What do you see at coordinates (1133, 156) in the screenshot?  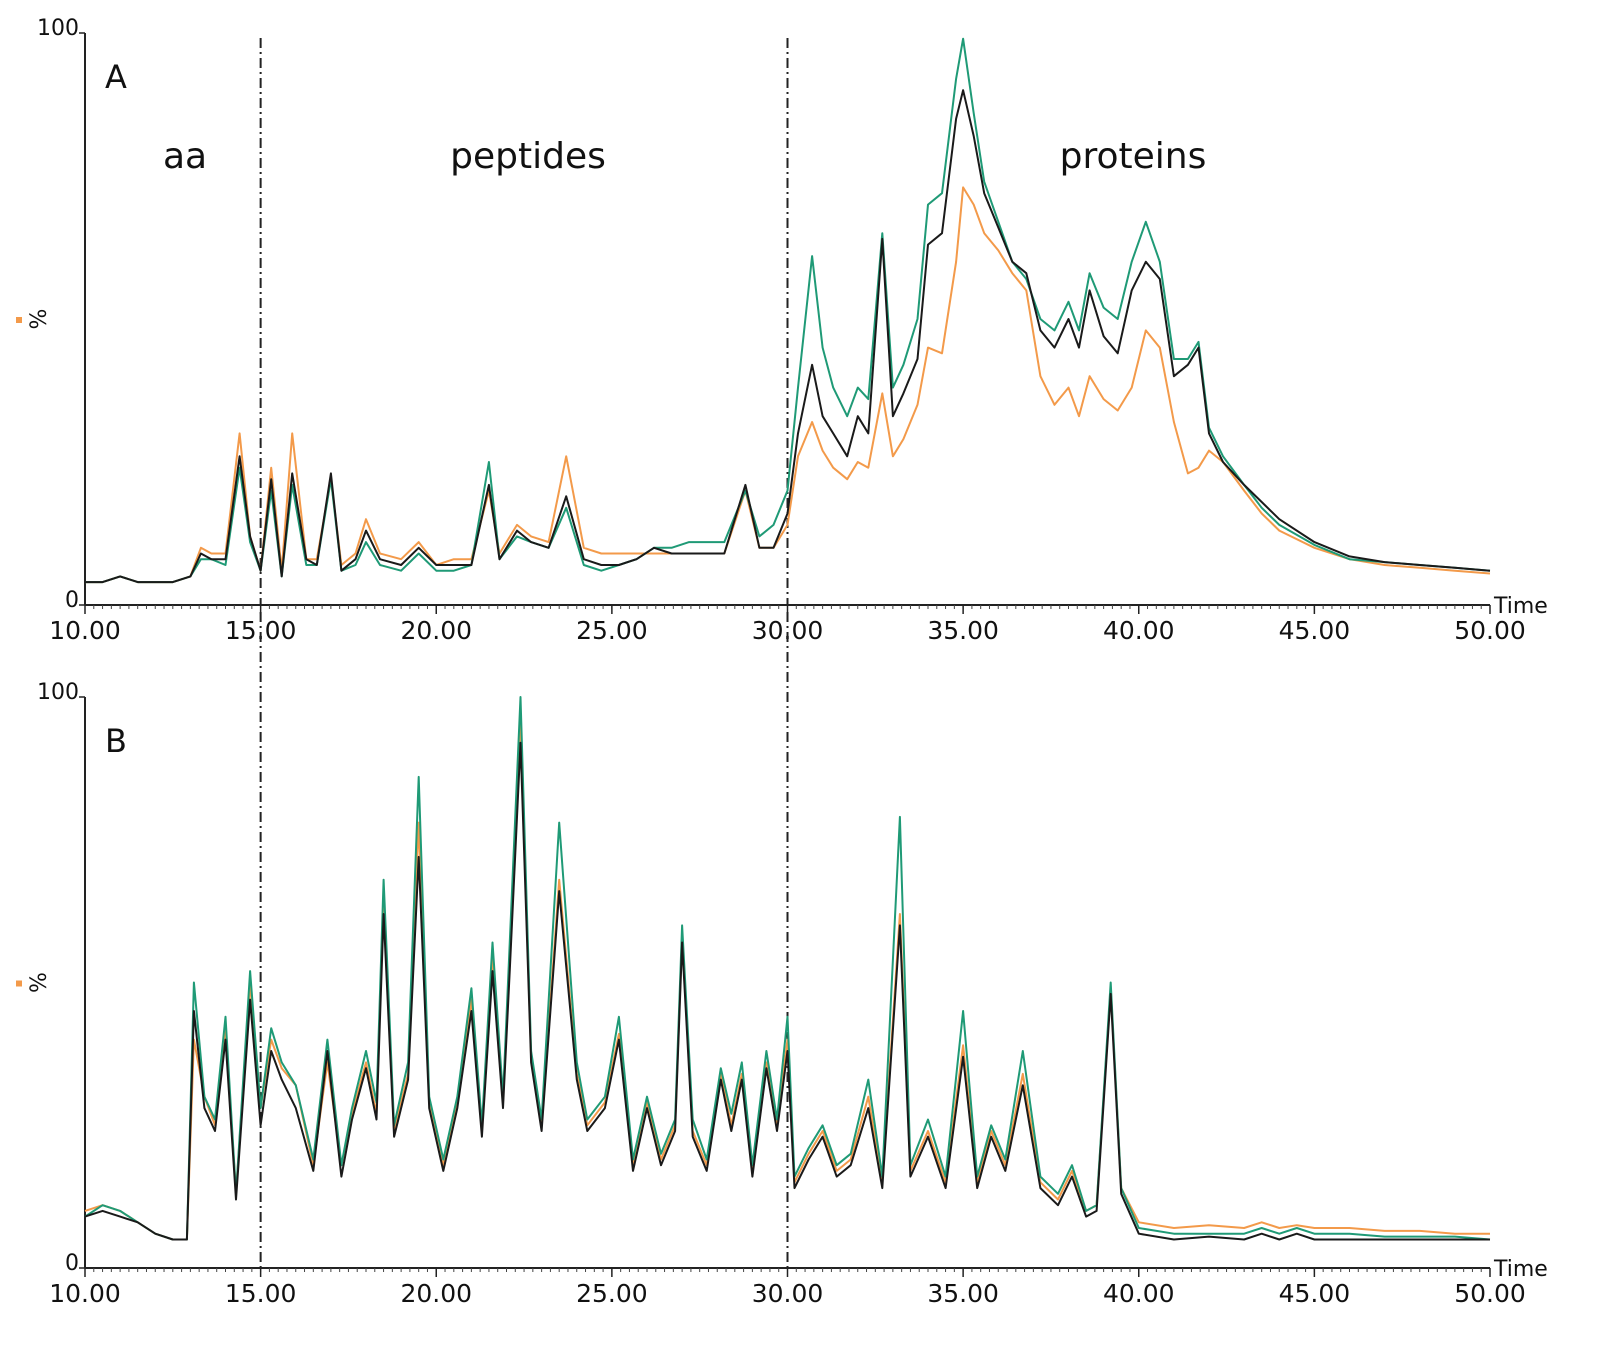 I see `region-label: proteins` at bounding box center [1133, 156].